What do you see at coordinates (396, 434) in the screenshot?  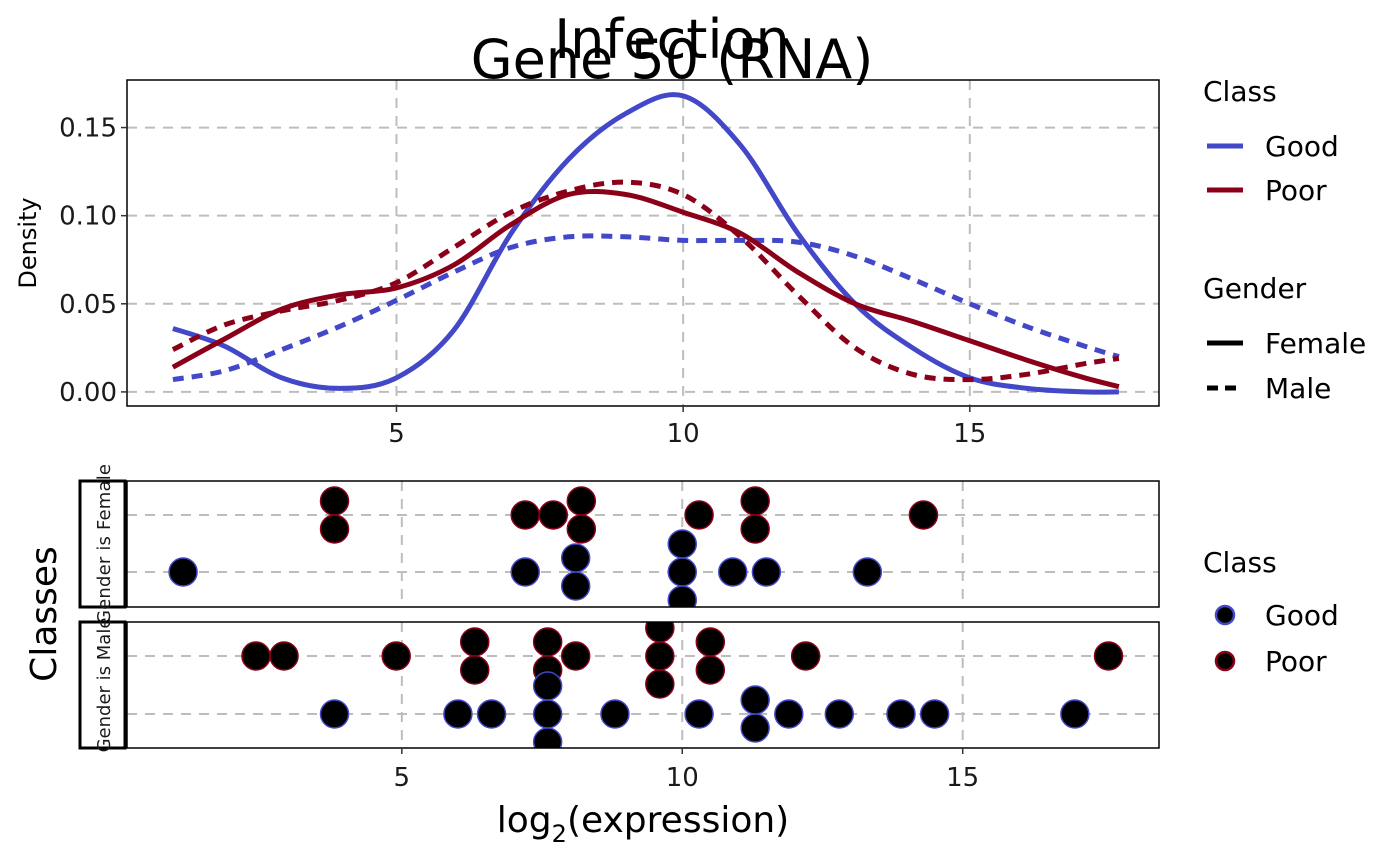 I see `density-xtick-label-0: 5` at bounding box center [396, 434].